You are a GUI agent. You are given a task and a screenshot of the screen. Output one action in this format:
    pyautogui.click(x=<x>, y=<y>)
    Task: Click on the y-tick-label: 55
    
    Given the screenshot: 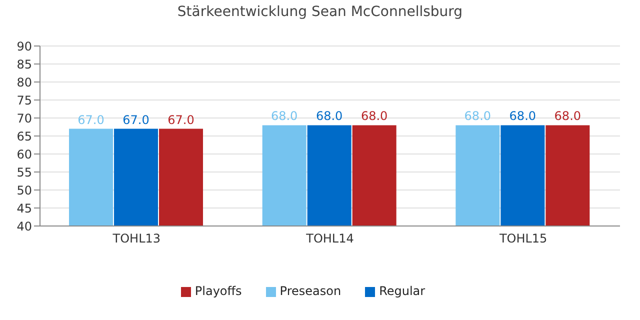 What is the action you would take?
    pyautogui.click(x=24, y=172)
    